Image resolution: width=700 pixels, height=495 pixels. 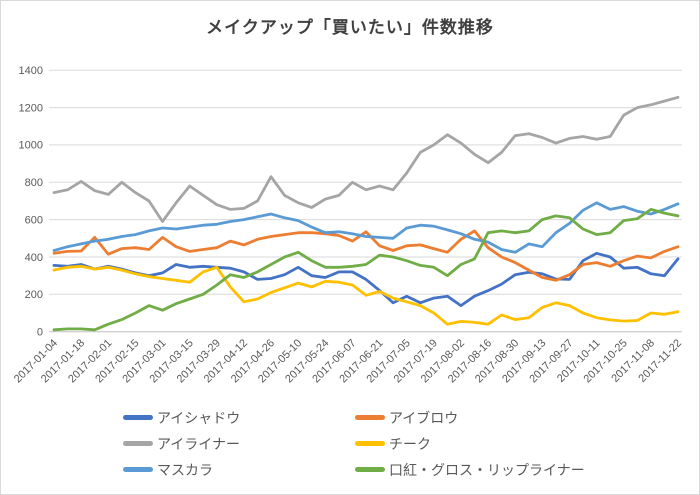 I want to click on legend-label-eyeshadow: アイシャドウ, so click(x=199, y=417).